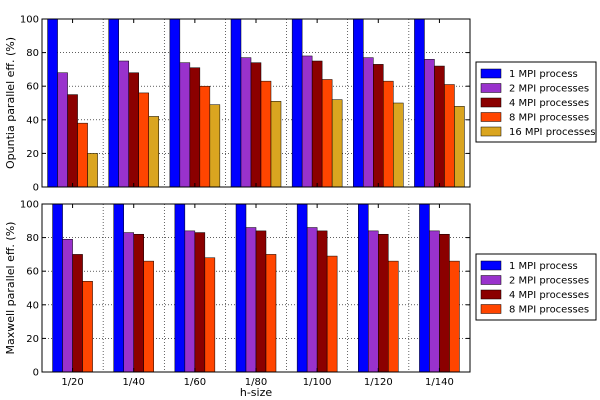  Describe the element at coordinates (32, 53) in the screenshot. I see `y-tick-label: 80` at that location.